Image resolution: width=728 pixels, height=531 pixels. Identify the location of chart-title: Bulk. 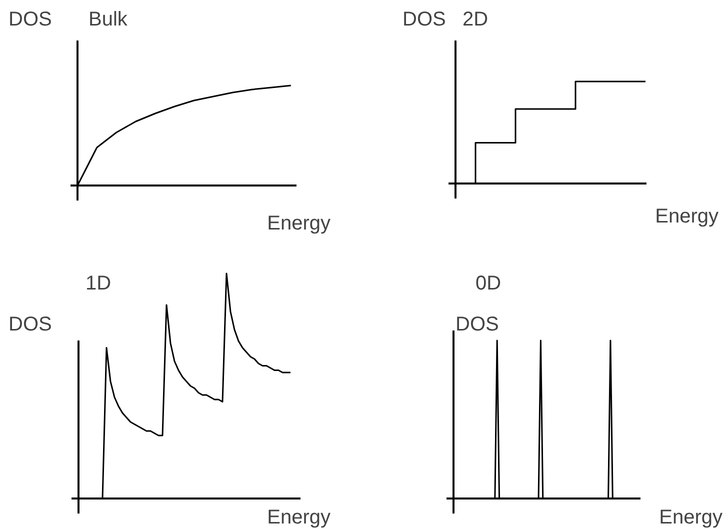
(108, 19).